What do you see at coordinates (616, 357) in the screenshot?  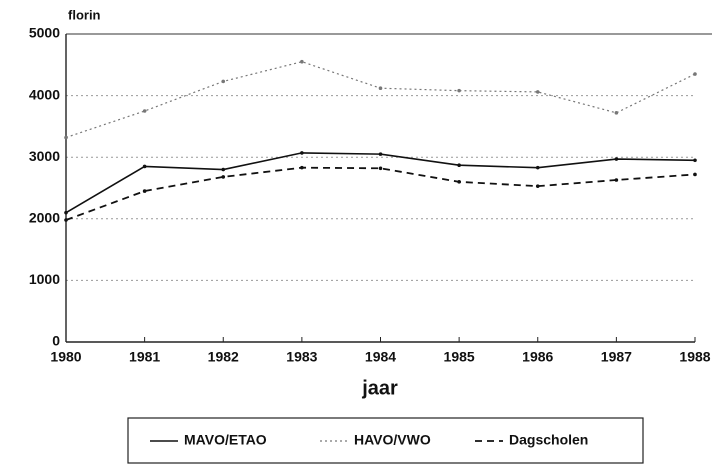 I see `x-tick-label: 1987` at bounding box center [616, 357].